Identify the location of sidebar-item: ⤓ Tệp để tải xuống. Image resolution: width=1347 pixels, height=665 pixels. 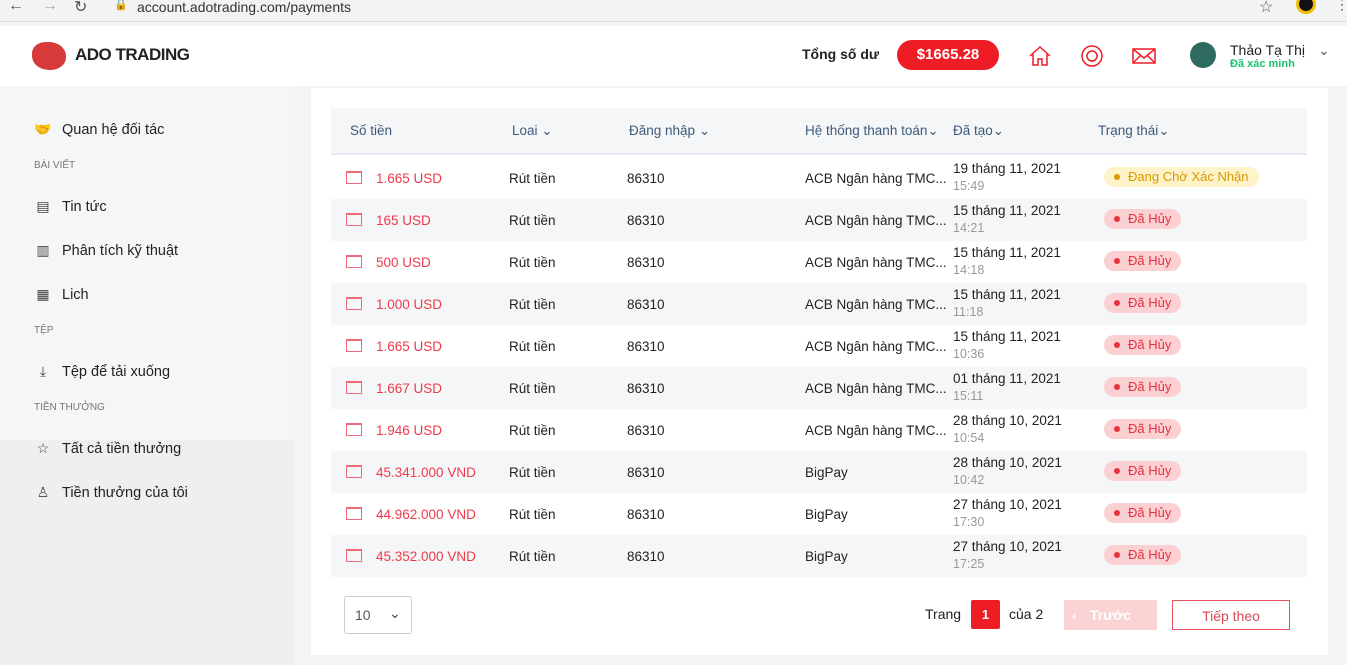
(102, 371).